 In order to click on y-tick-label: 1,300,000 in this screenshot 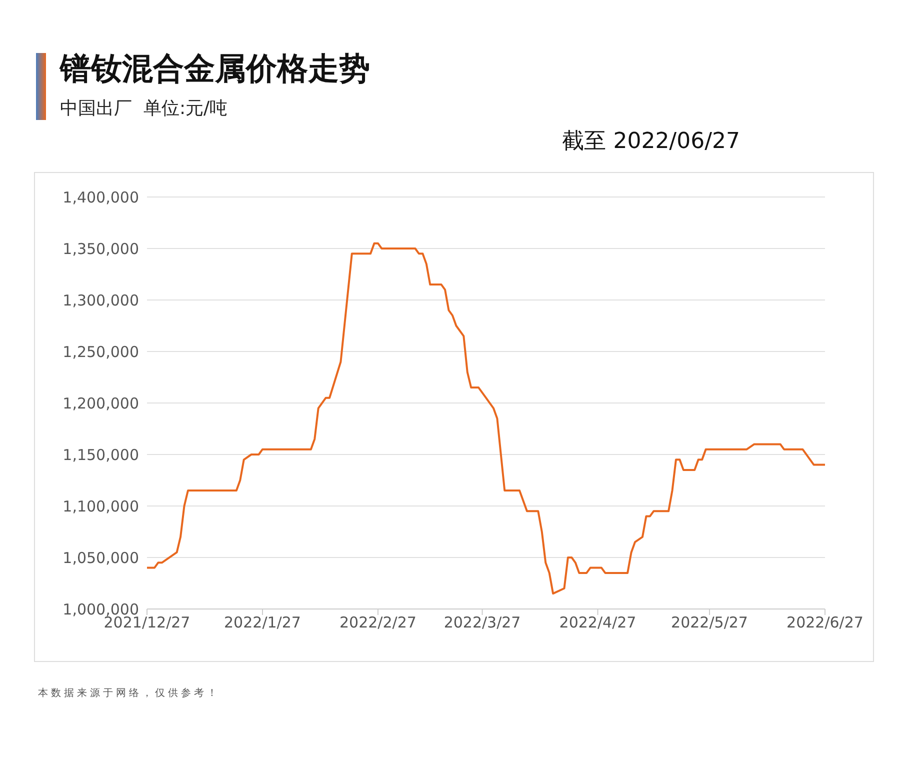, I will do `click(100, 300)`.